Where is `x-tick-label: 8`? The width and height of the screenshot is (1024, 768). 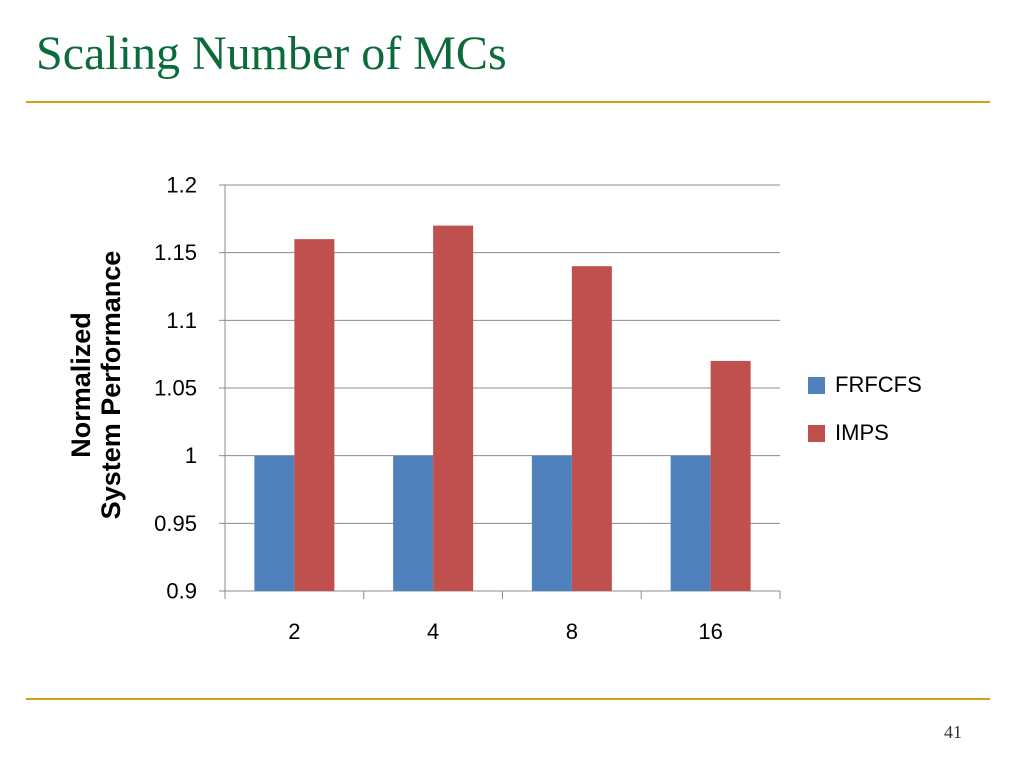 x-tick-label: 8 is located at coordinates (572, 631).